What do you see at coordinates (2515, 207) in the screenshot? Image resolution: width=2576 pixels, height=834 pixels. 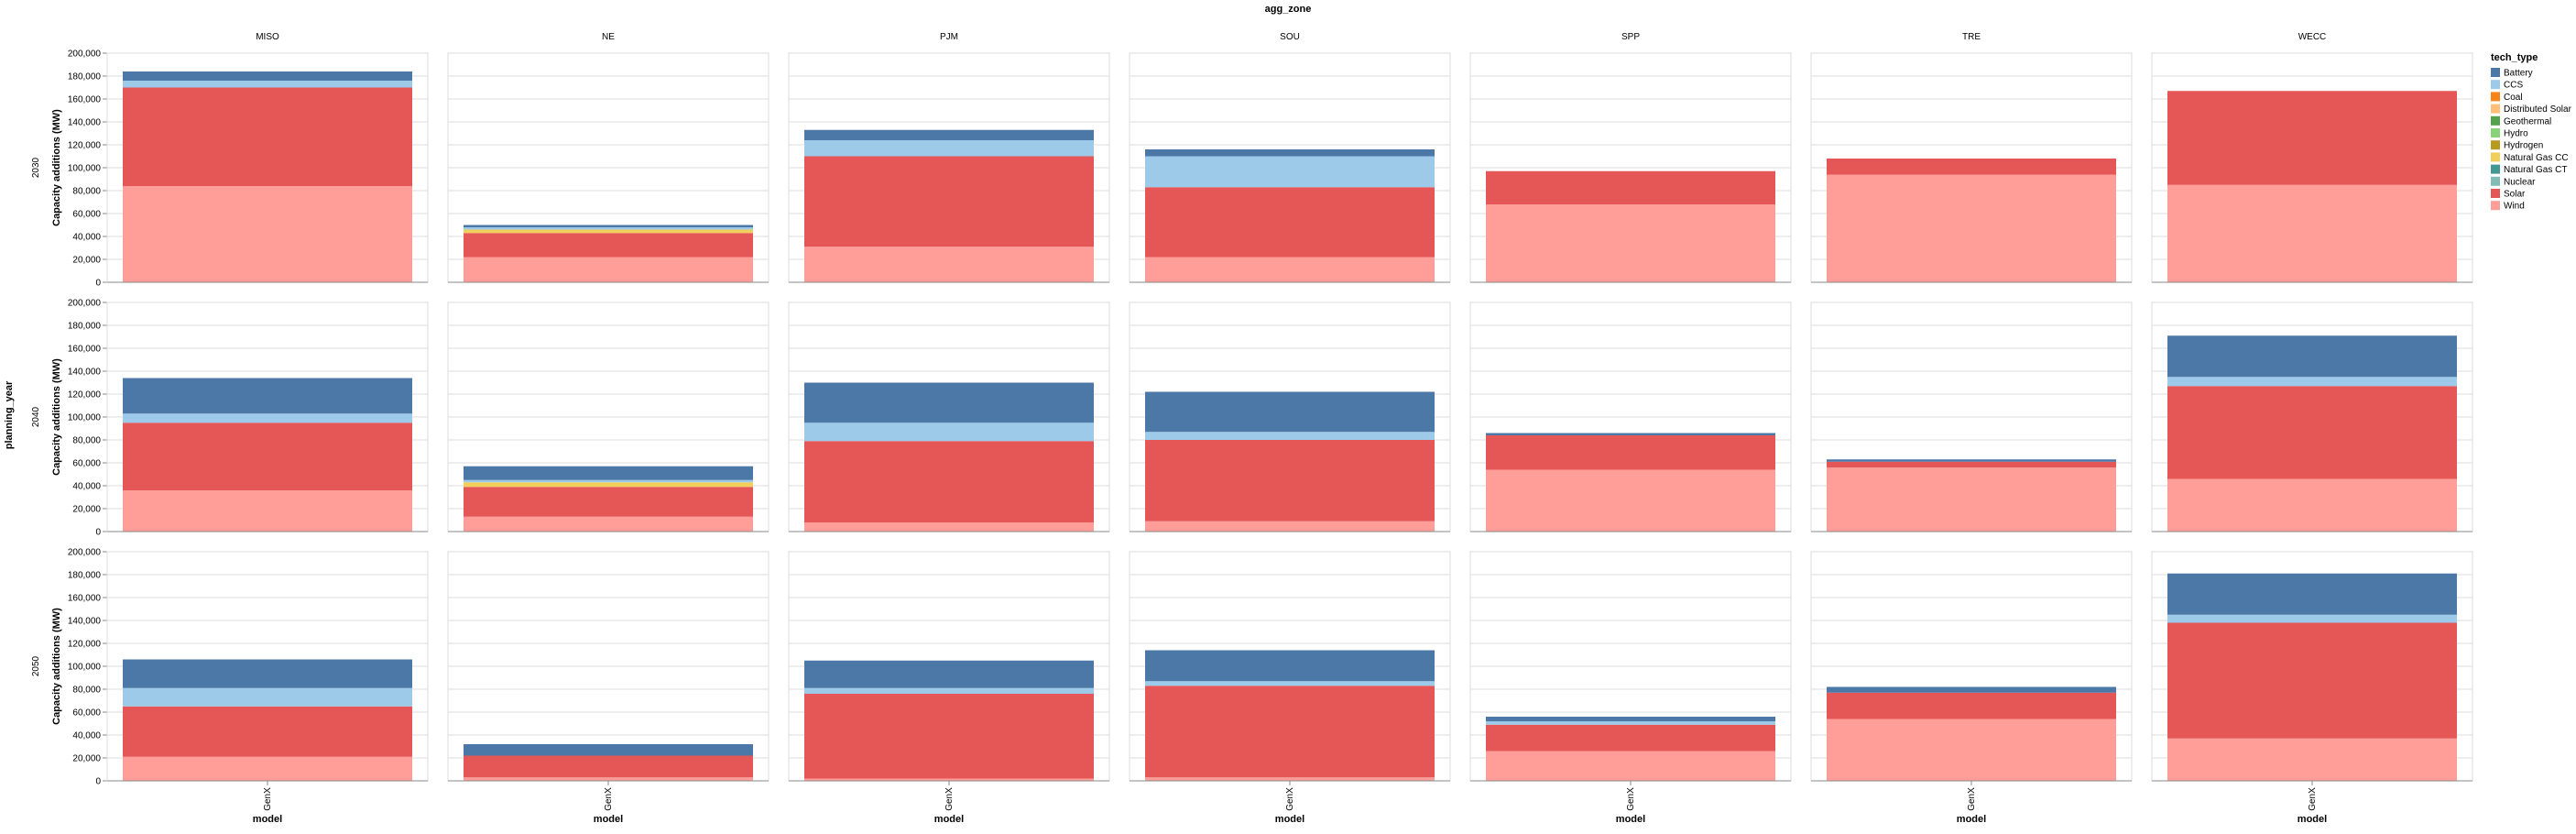 I see `legend-label: Wind` at bounding box center [2515, 207].